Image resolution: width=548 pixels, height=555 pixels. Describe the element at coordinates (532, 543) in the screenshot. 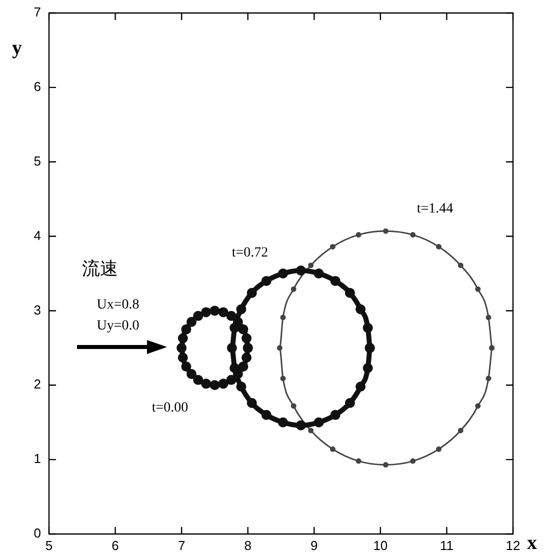

I see `x-axis-title: x` at that location.